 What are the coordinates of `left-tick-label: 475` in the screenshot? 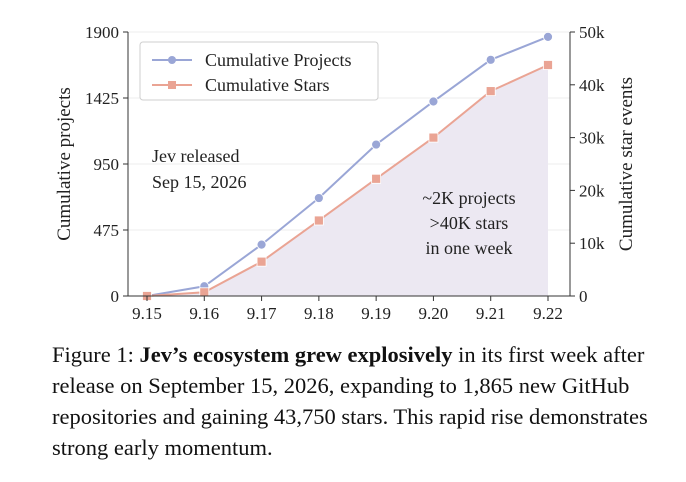 It's located at (107, 230).